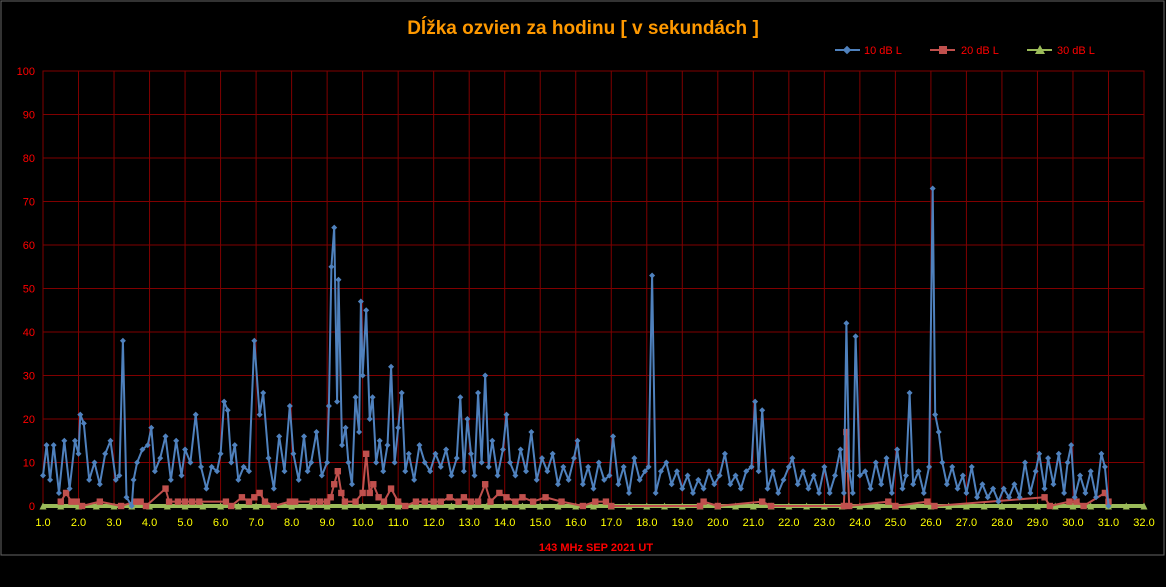  Describe the element at coordinates (149, 523) in the screenshot. I see `x-tick-label-3: 4.0` at that location.